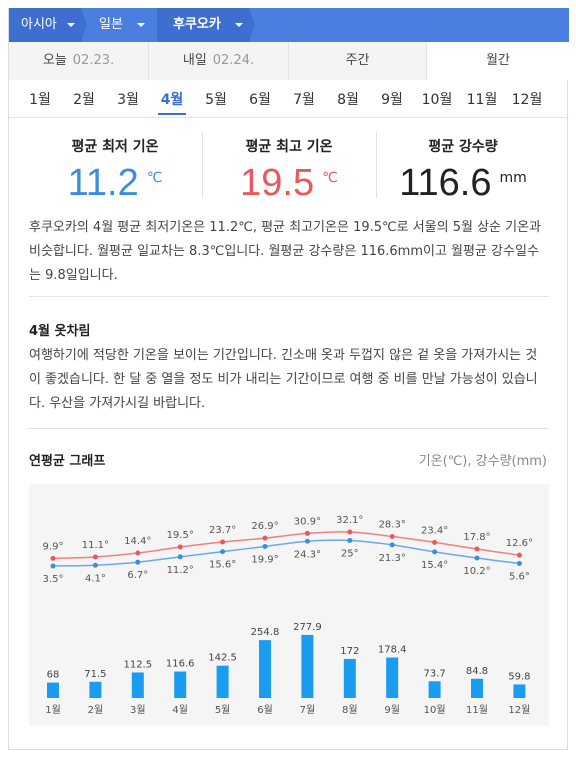  Describe the element at coordinates (519, 543) in the screenshot. I see `high-temp-label: 12.6°` at that location.